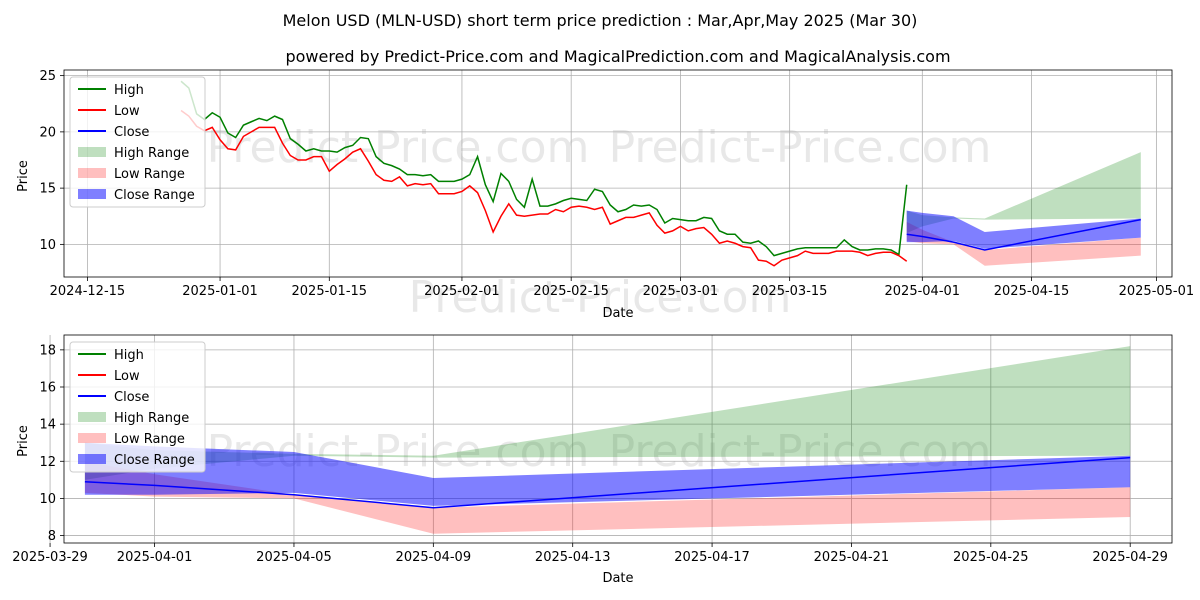 The width and height of the screenshot is (1200, 600). What do you see at coordinates (712, 557) in the screenshot?
I see `x-tick-label: 2025-04-17` at bounding box center [712, 557].